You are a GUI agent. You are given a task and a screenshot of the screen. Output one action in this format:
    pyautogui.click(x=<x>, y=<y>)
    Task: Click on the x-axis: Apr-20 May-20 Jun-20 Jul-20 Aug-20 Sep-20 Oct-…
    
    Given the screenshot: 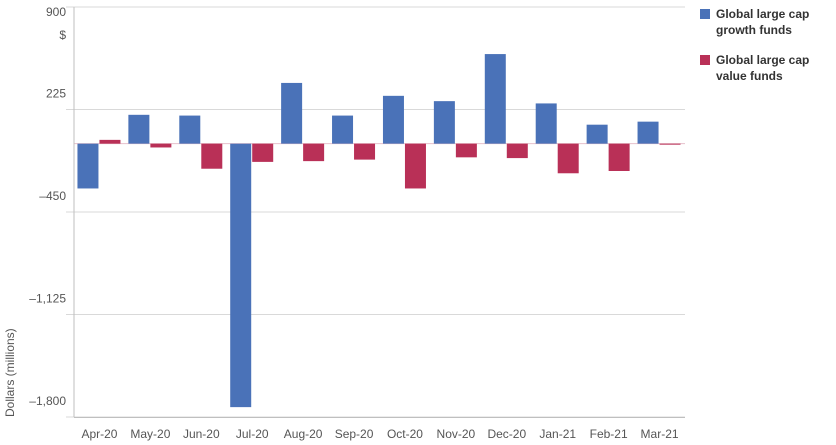 What is the action you would take?
    pyautogui.click(x=379, y=429)
    